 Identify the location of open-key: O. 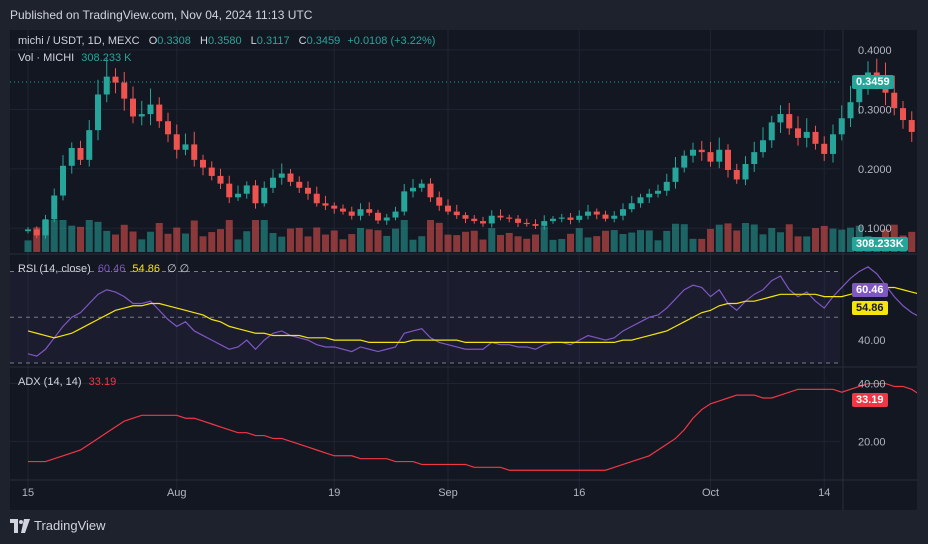
(153, 41).